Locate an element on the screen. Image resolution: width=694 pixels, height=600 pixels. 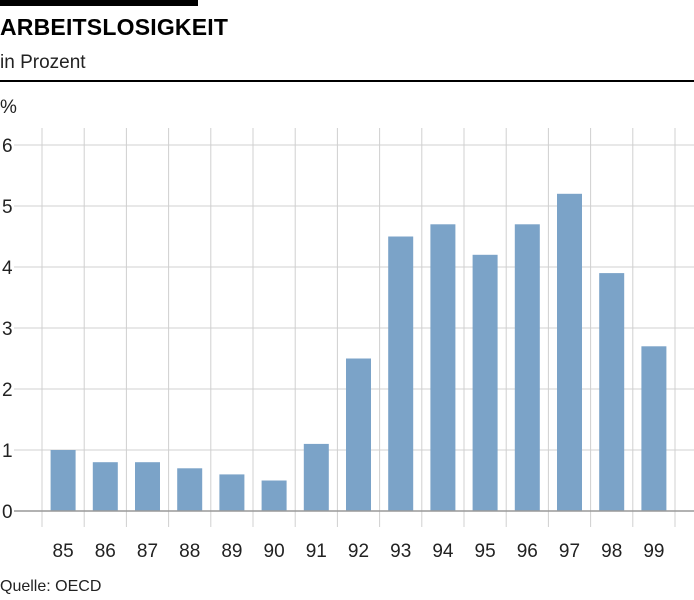
x-tick-89: 89 is located at coordinates (231, 551).